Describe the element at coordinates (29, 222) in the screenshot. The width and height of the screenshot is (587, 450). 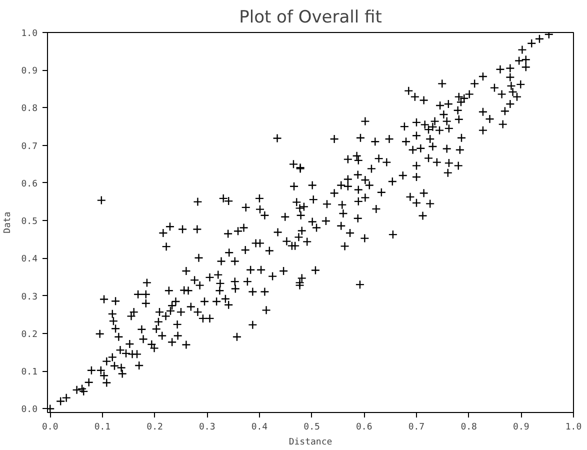
I see `y-tick-label: 0.5` at that location.